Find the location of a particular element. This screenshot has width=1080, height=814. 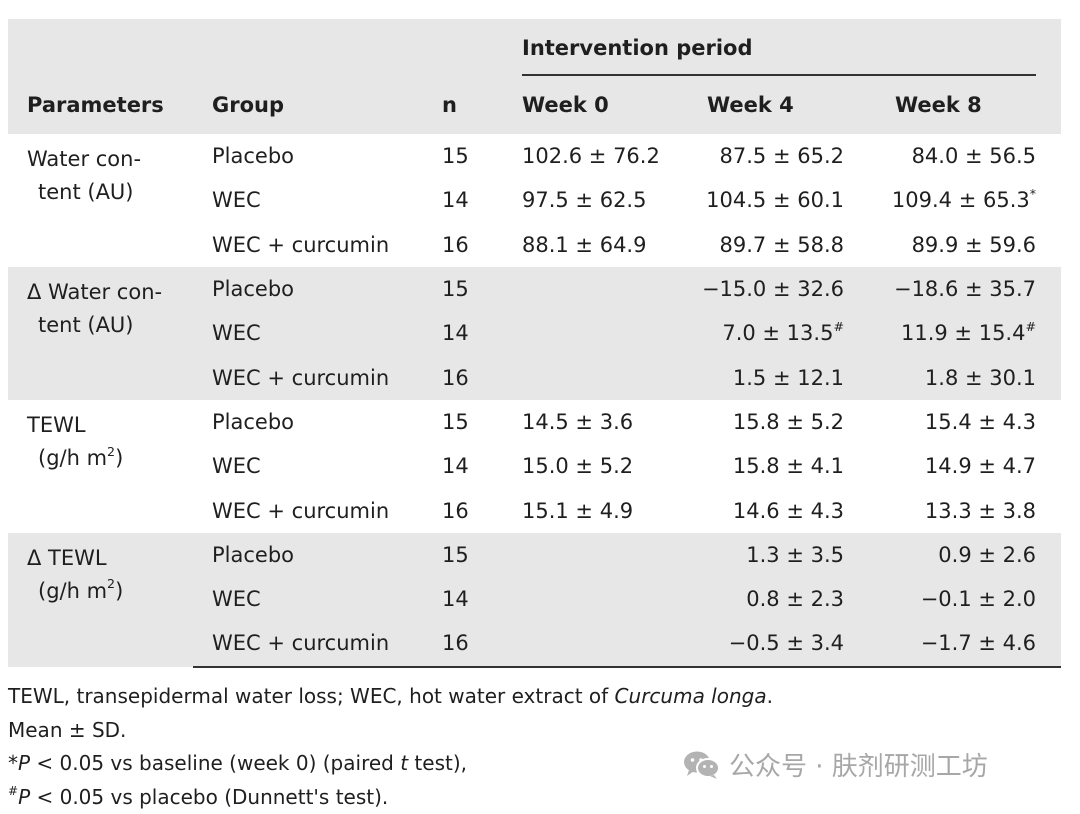

week8-cell: −1.7 ± 4.6 is located at coordinates (968, 643).